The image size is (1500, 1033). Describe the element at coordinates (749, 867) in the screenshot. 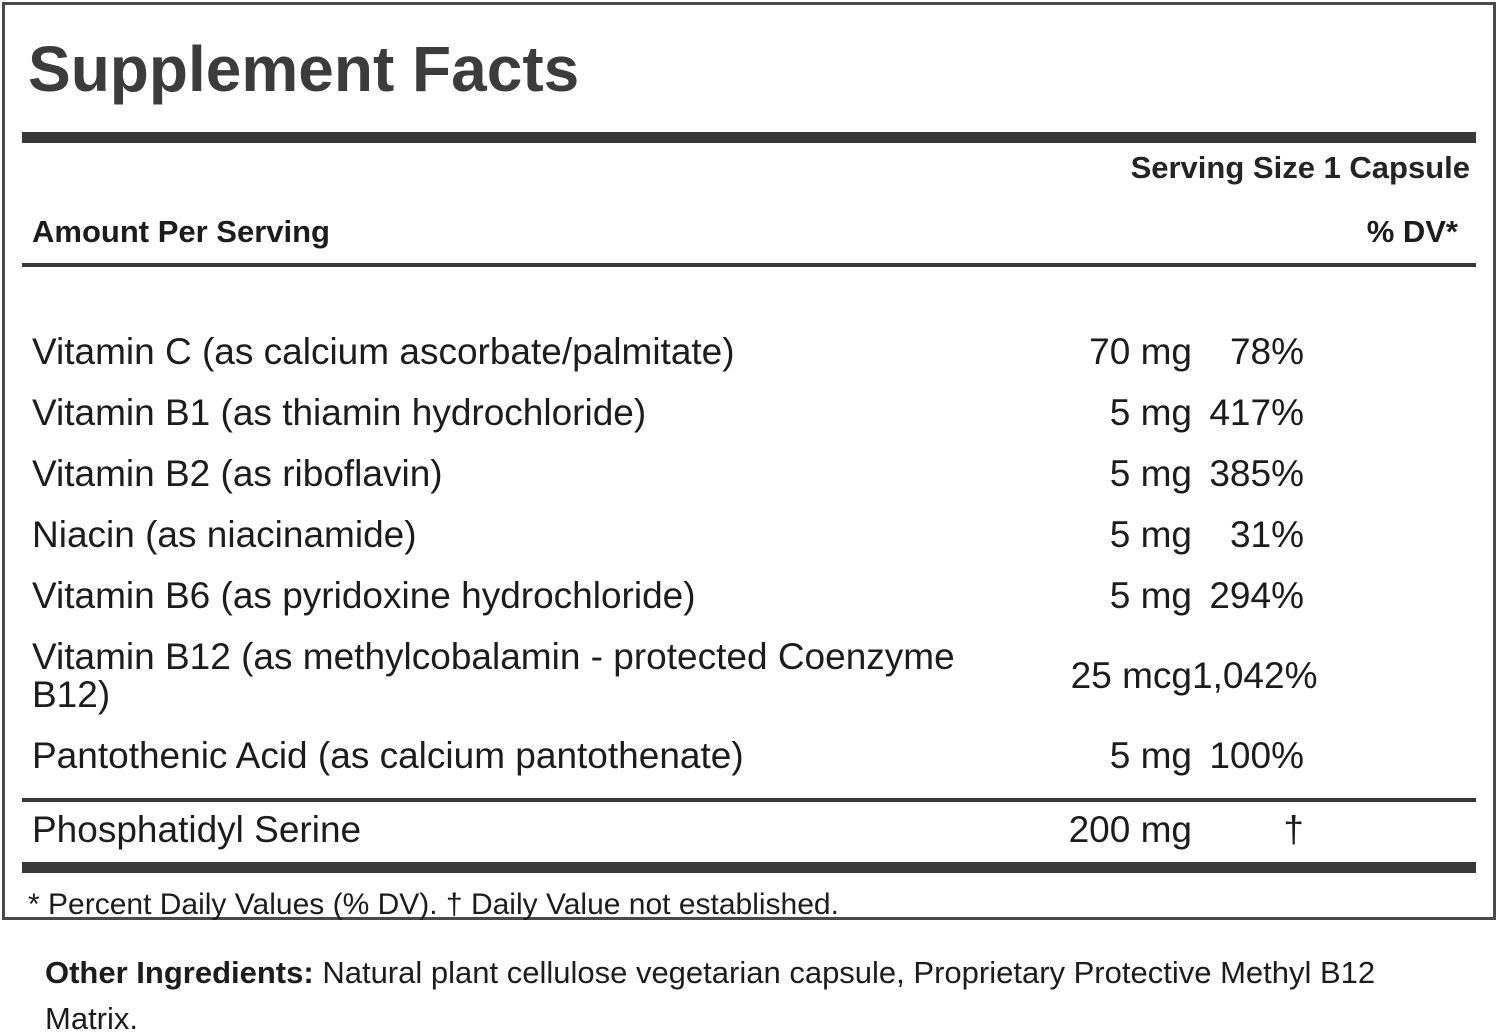

I see `thick-rule-bottom` at that location.